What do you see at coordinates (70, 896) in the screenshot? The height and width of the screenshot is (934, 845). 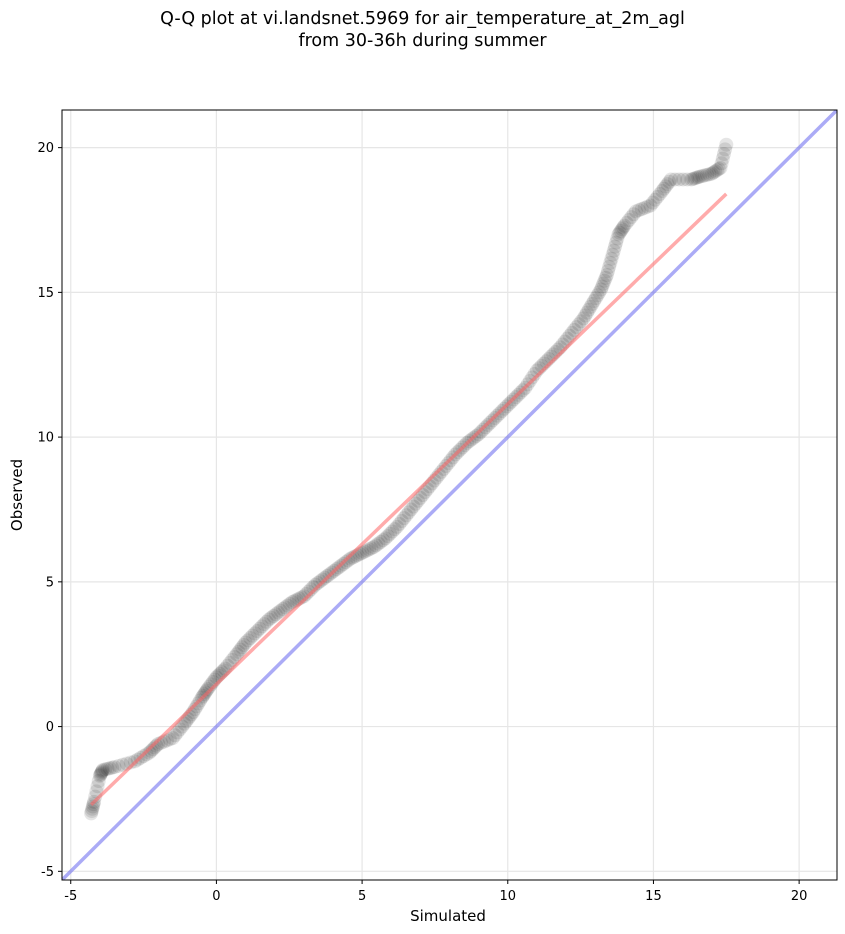 I see `x-tick-label: -5` at bounding box center [70, 896].